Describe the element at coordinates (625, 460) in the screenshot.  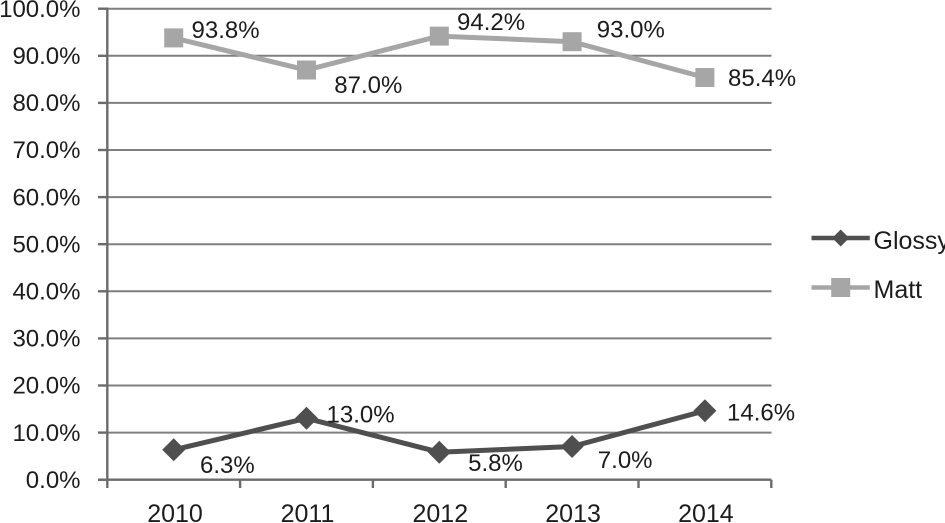
I see `svg-text: 7.0%` at that location.